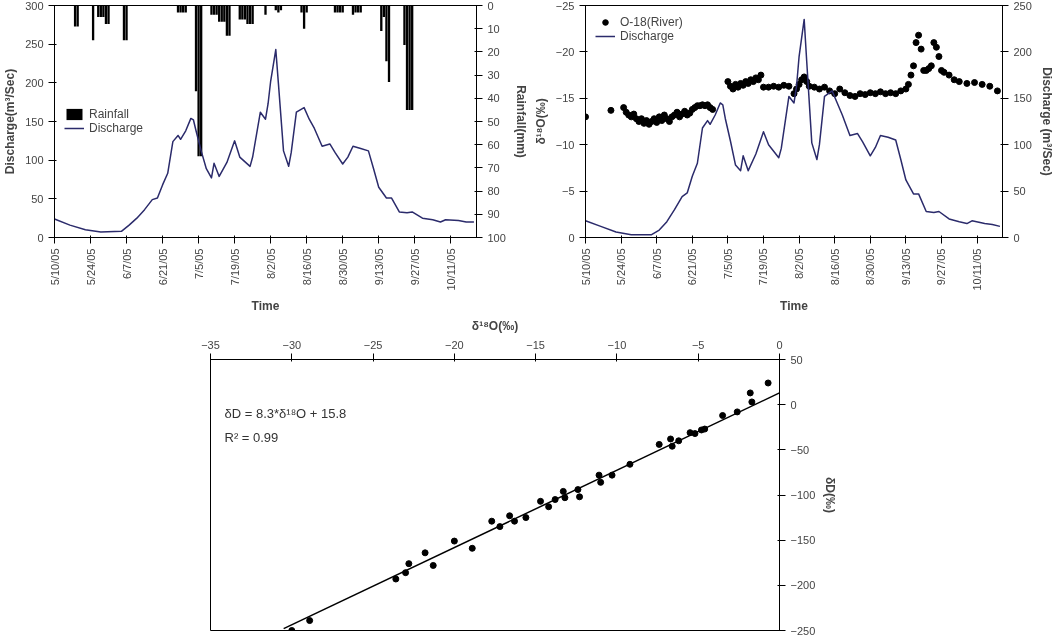 The width and height of the screenshot is (1056, 642). I want to click on y2-tick-label: 250, so click(1022, 6).